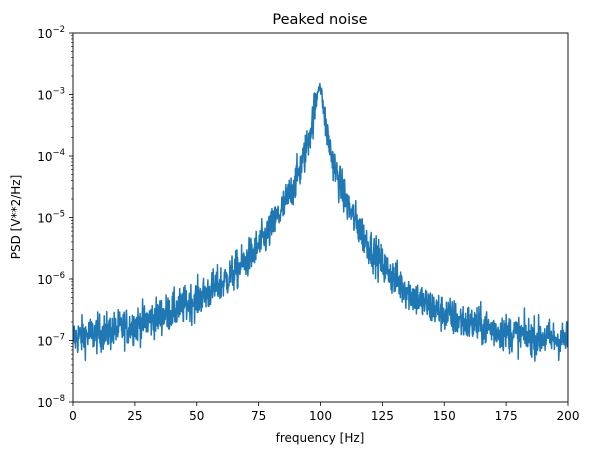 The width and height of the screenshot is (591, 455). What do you see at coordinates (196, 416) in the screenshot?
I see `x-tick-label: 50` at bounding box center [196, 416].